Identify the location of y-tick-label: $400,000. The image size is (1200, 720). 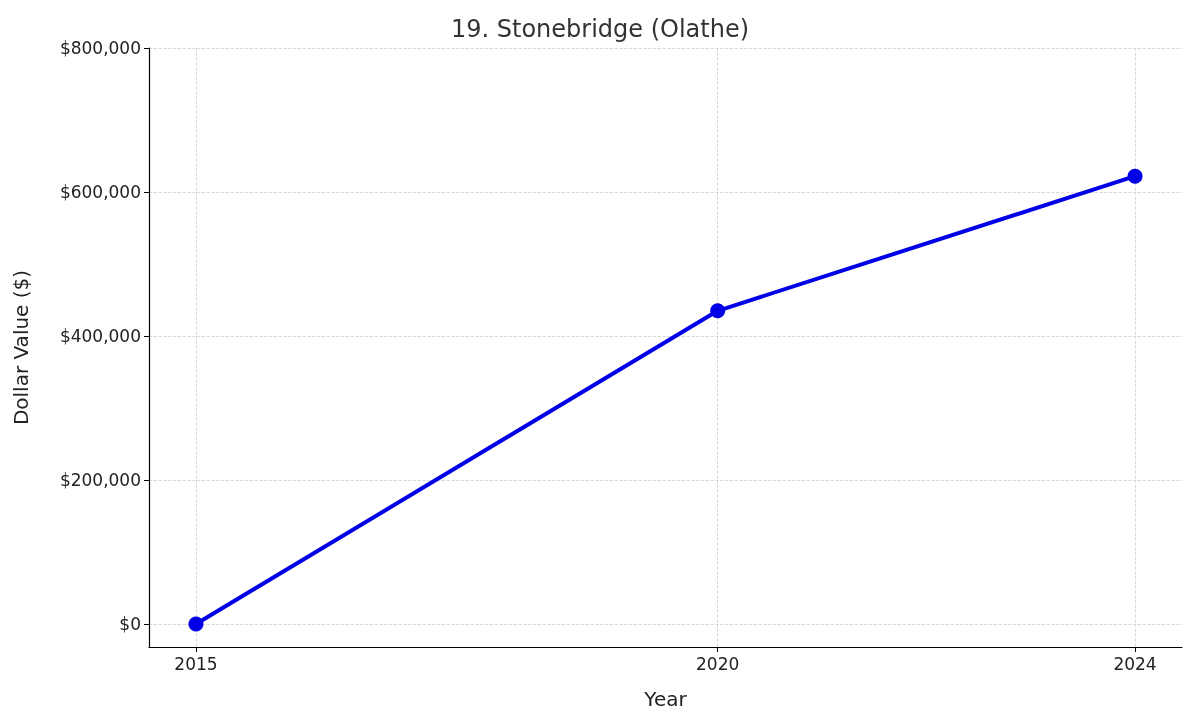
(100, 335).